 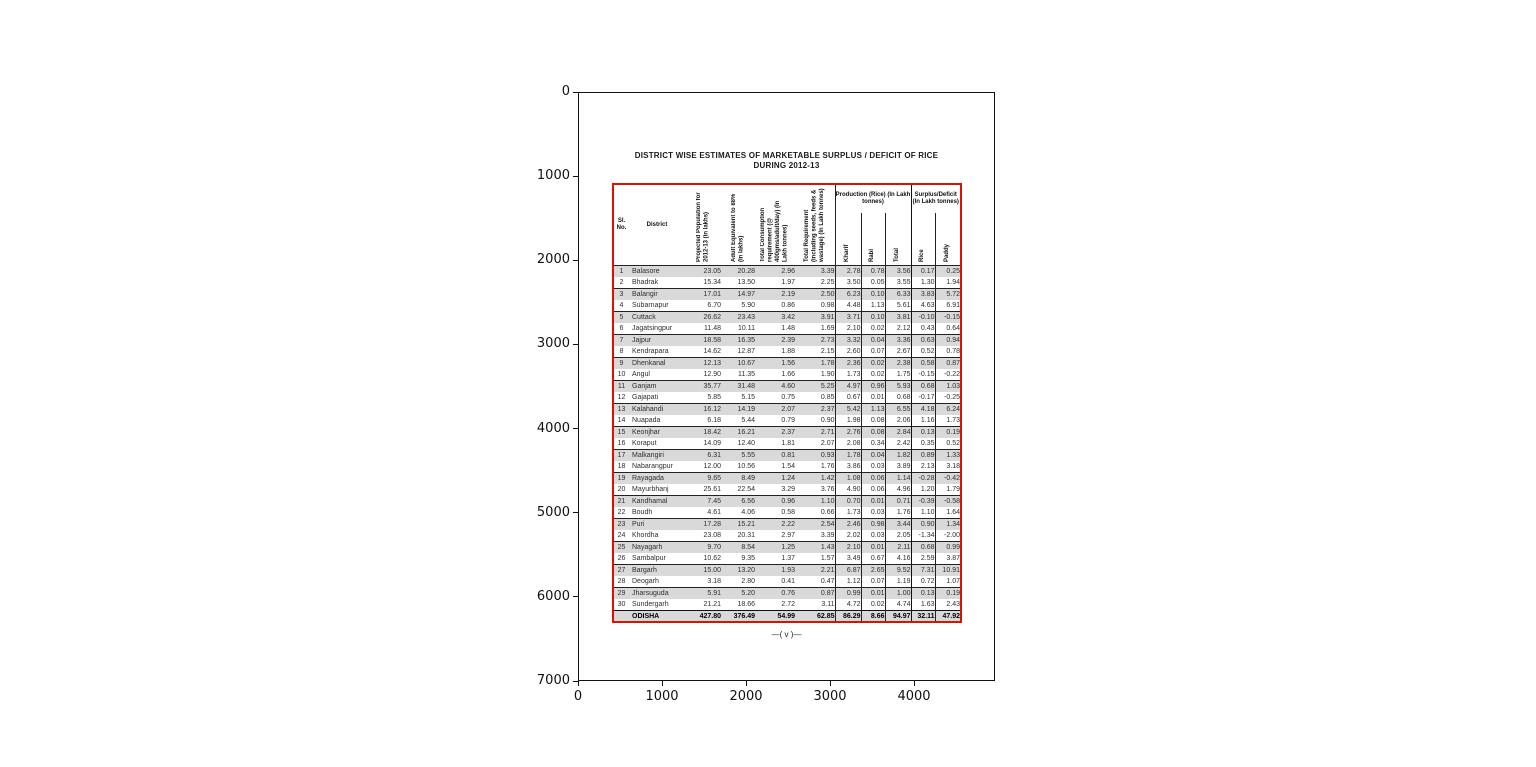 What do you see at coordinates (827, 558) in the screenshot?
I see `table-cell: 1.57` at bounding box center [827, 558].